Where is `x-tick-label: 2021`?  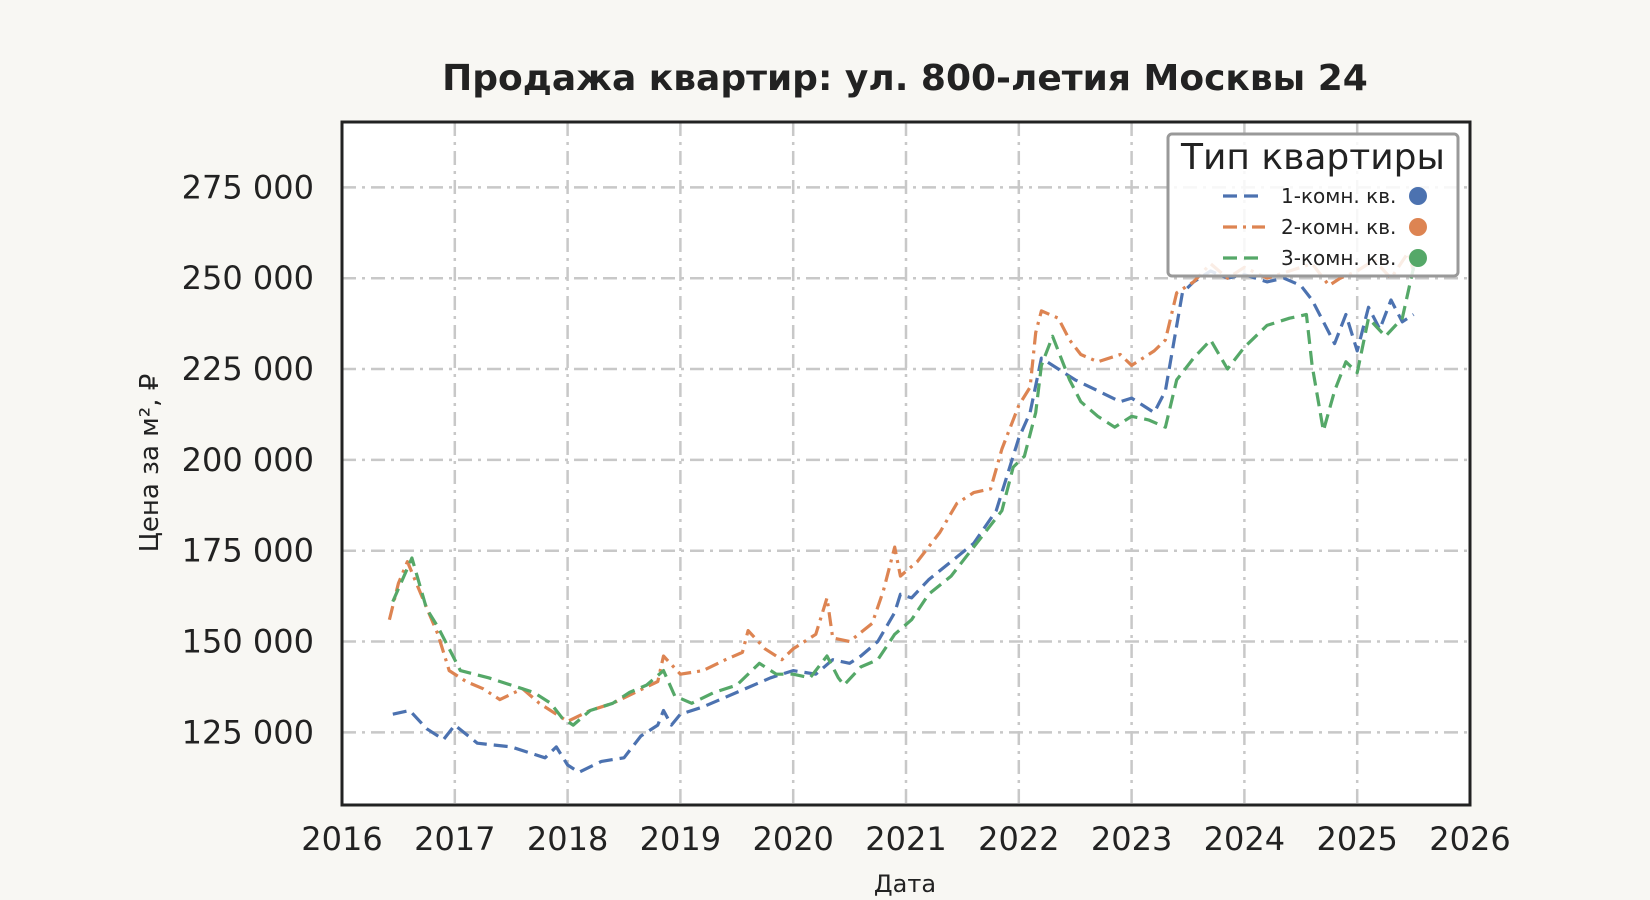
x-tick-label: 2021 is located at coordinates (905, 839).